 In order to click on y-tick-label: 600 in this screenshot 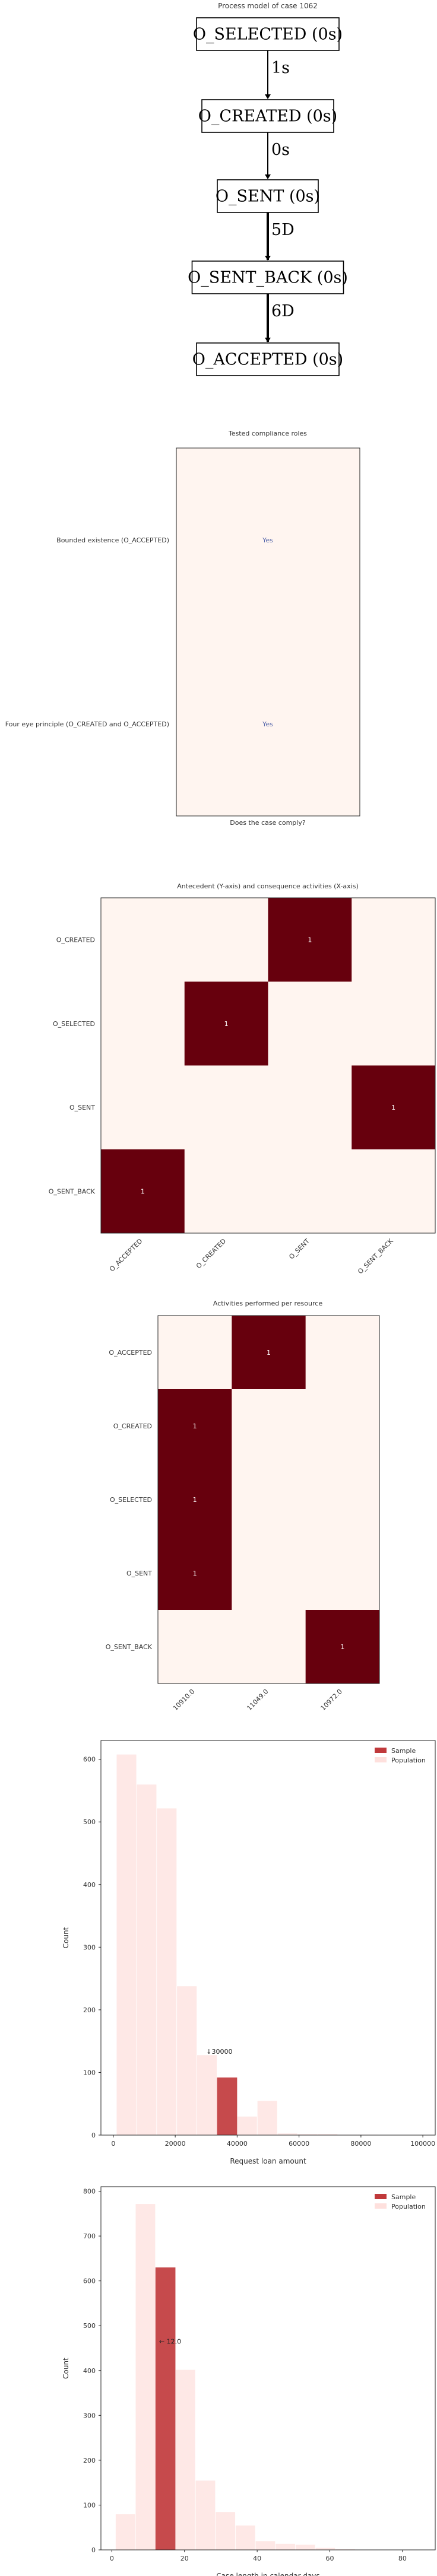, I will do `click(89, 2281)`.